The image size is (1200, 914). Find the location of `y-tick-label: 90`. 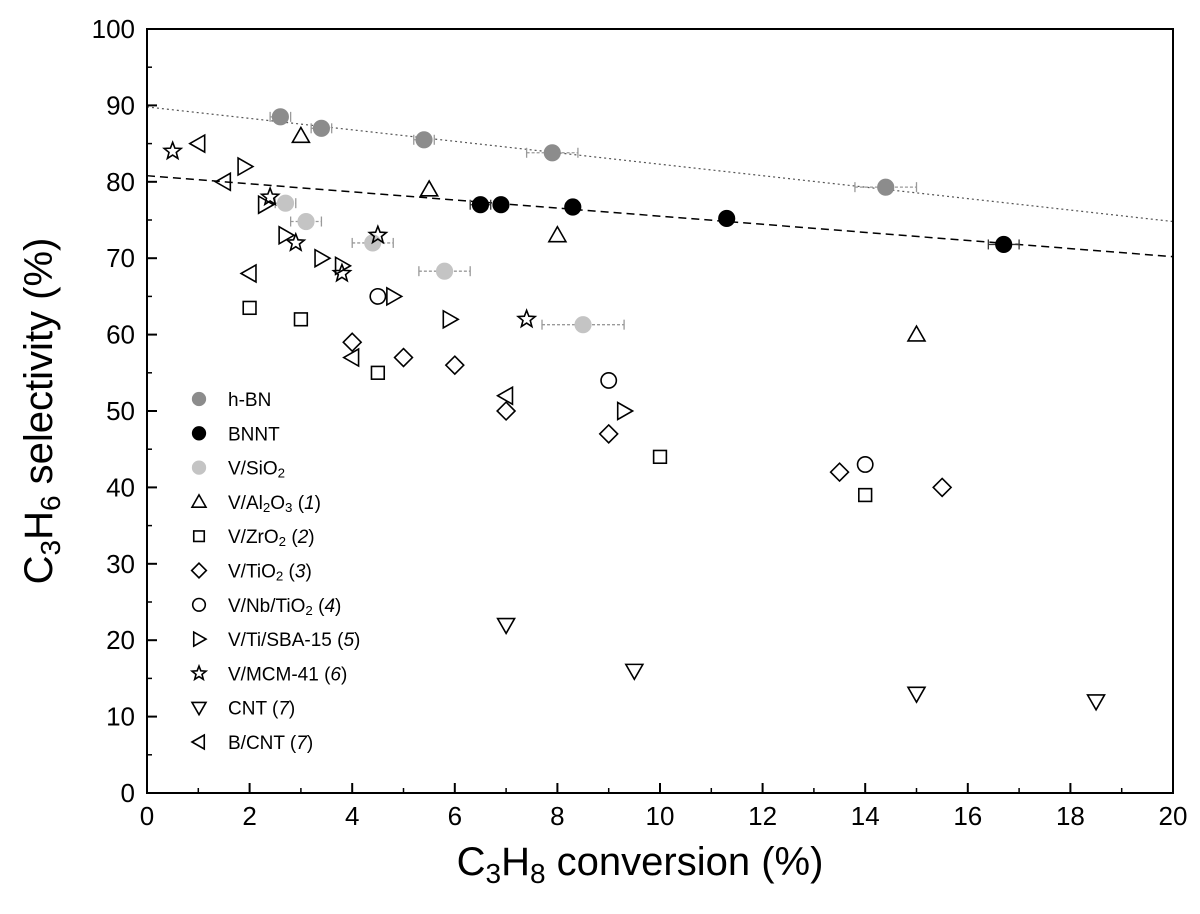

y-tick-label: 90 is located at coordinates (120, 105).